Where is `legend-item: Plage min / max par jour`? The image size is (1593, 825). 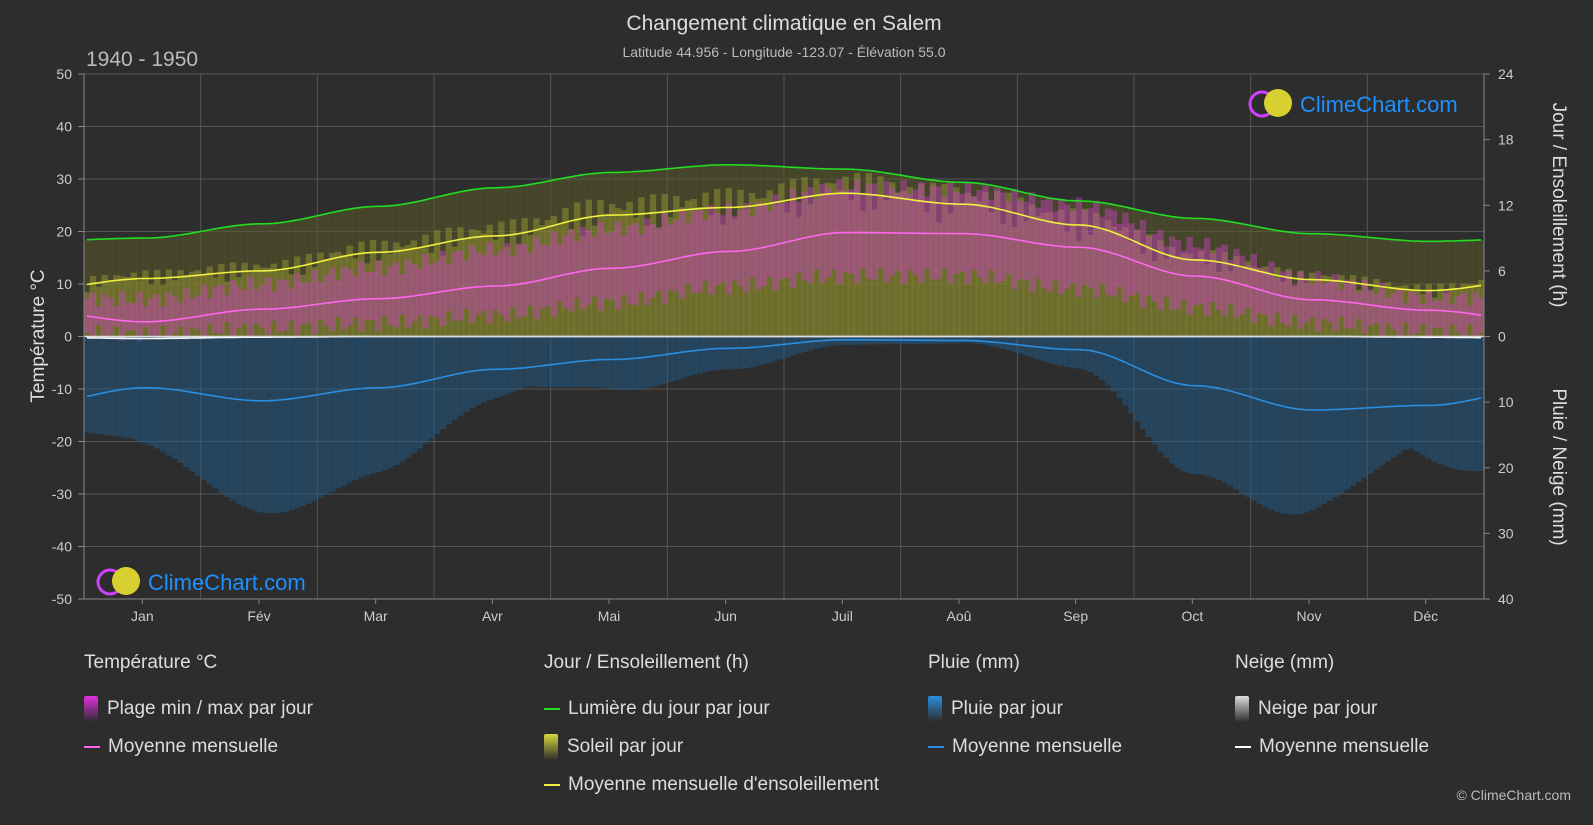 legend-item: Plage min / max par jour is located at coordinates (198, 709).